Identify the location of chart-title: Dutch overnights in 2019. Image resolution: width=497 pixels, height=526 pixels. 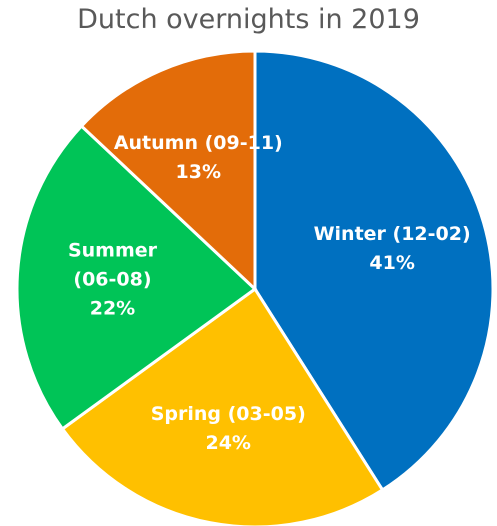
(248, 19).